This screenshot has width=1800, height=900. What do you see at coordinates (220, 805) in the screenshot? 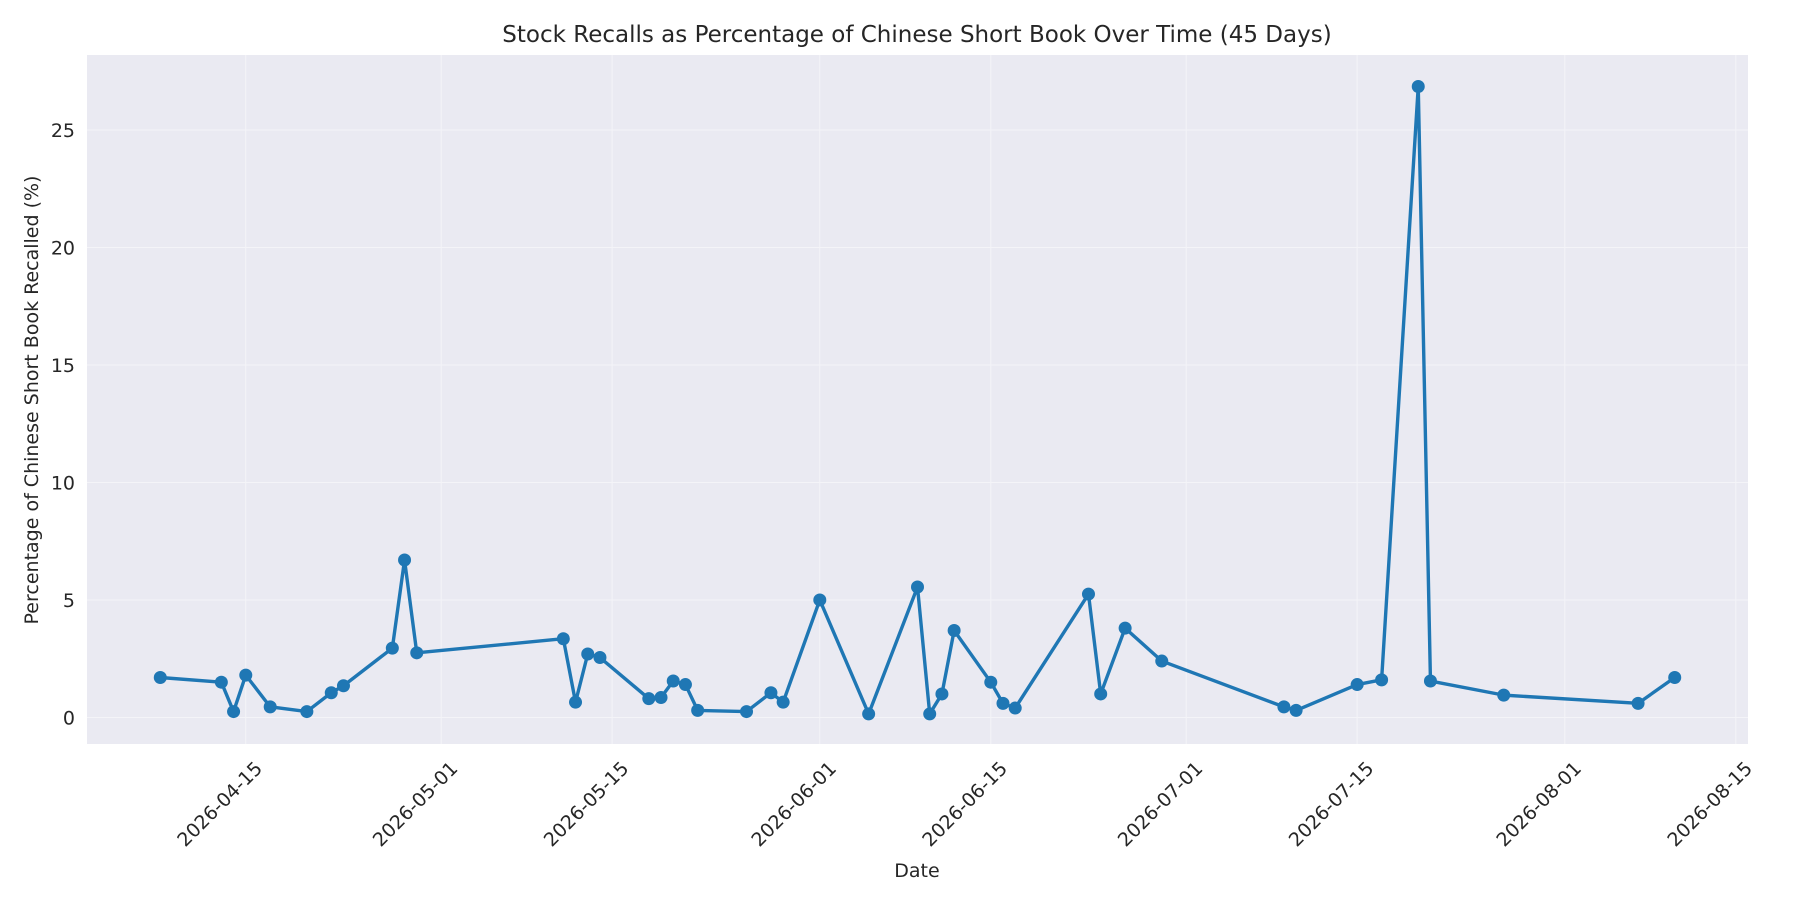
I see `x-tick-label: 2026-04-15` at bounding box center [220, 805].